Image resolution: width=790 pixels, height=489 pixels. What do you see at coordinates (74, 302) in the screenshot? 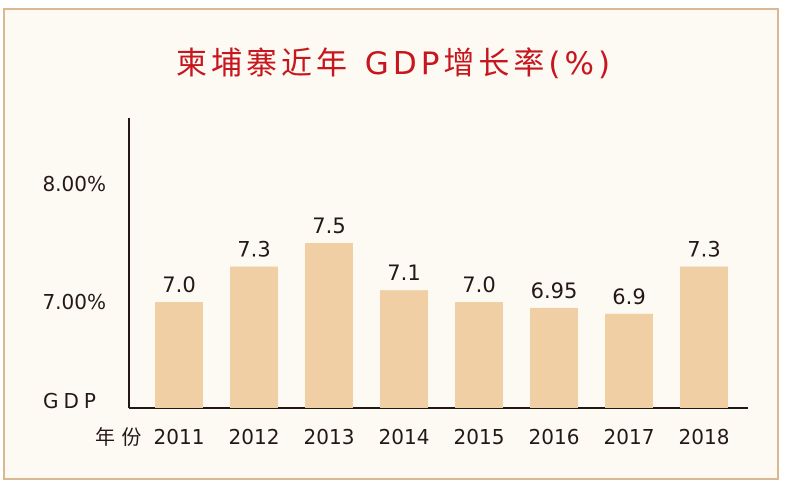
I see `y-tick-label: 7.00%` at bounding box center [74, 302].